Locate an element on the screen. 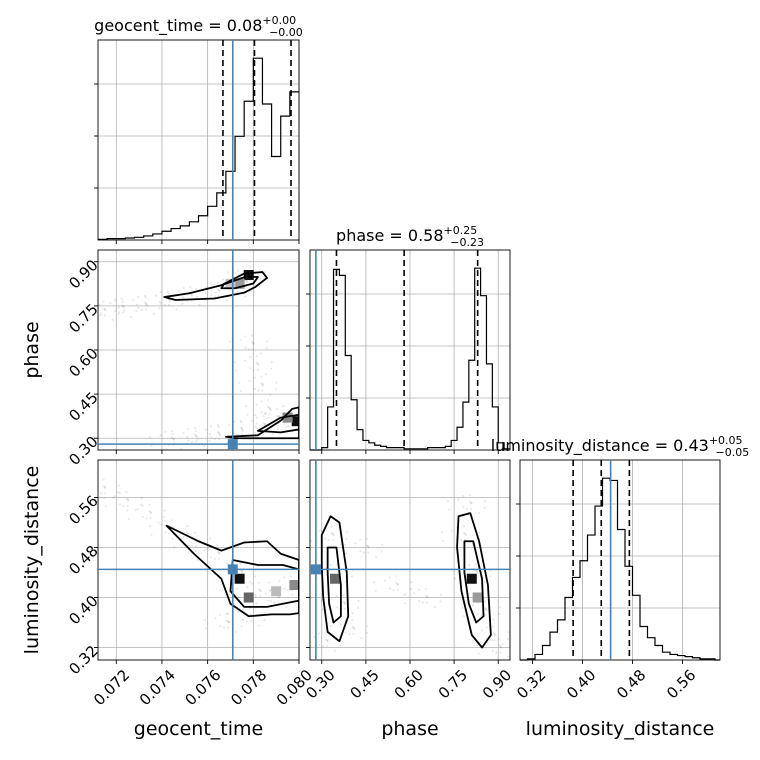 Image resolution: width=760 pixels, height=760 pixels. marginal-title: luminosity_distance = 0.43+0.05 −0.05 is located at coordinates (620, 446).